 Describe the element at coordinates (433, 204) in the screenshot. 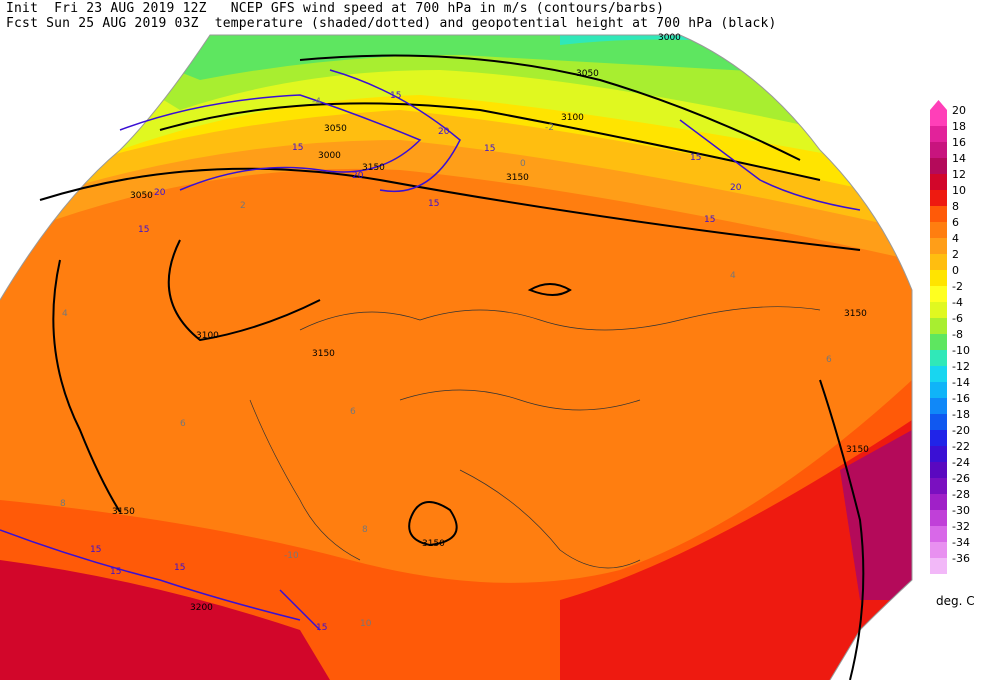

I see `wind-label-15-c: 15` at that location.